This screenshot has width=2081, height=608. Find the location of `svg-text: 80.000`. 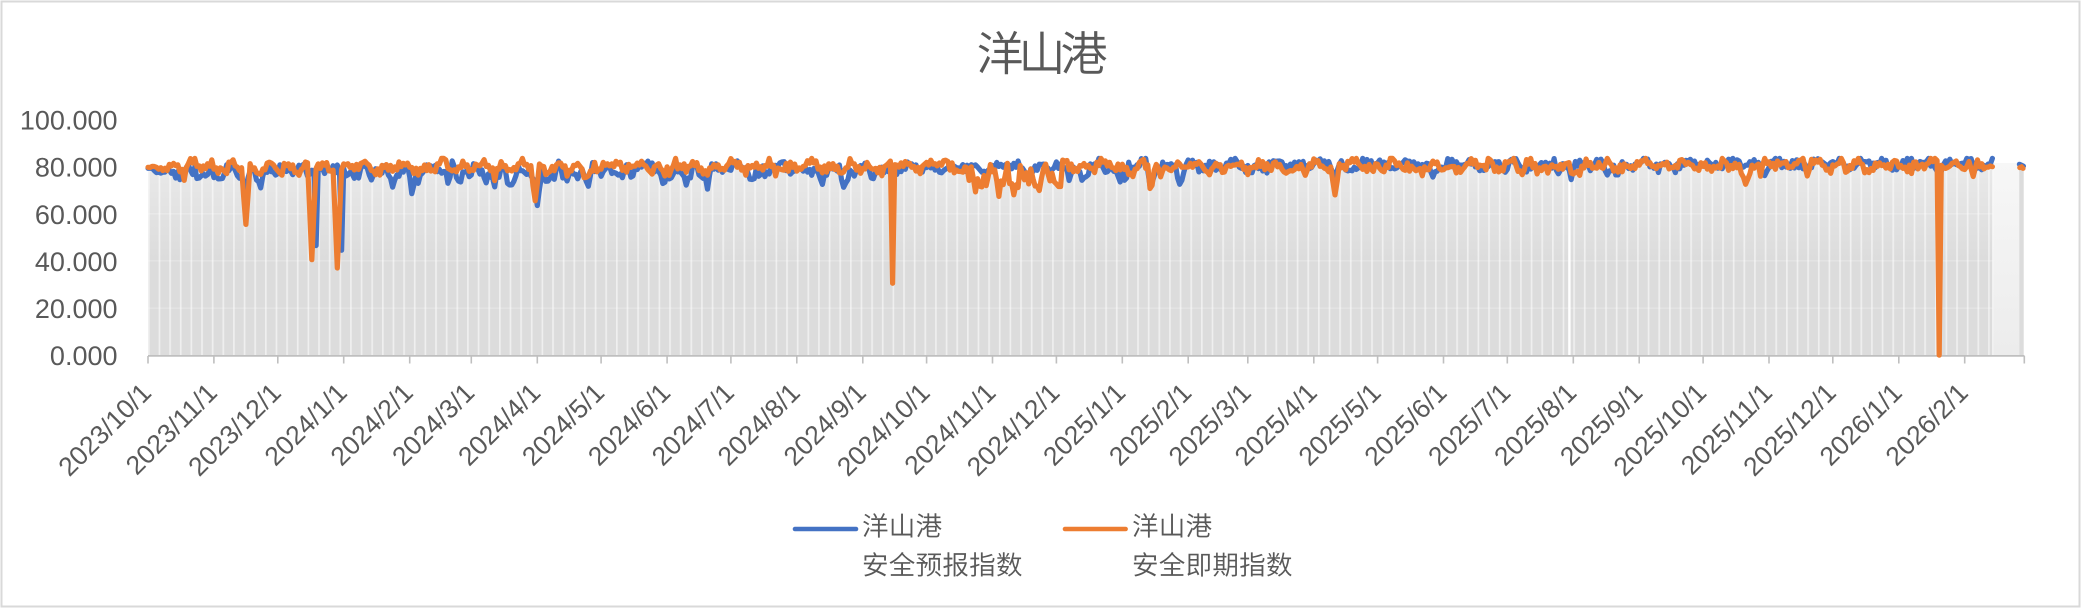

svg-text: 80.000 is located at coordinates (76, 168).